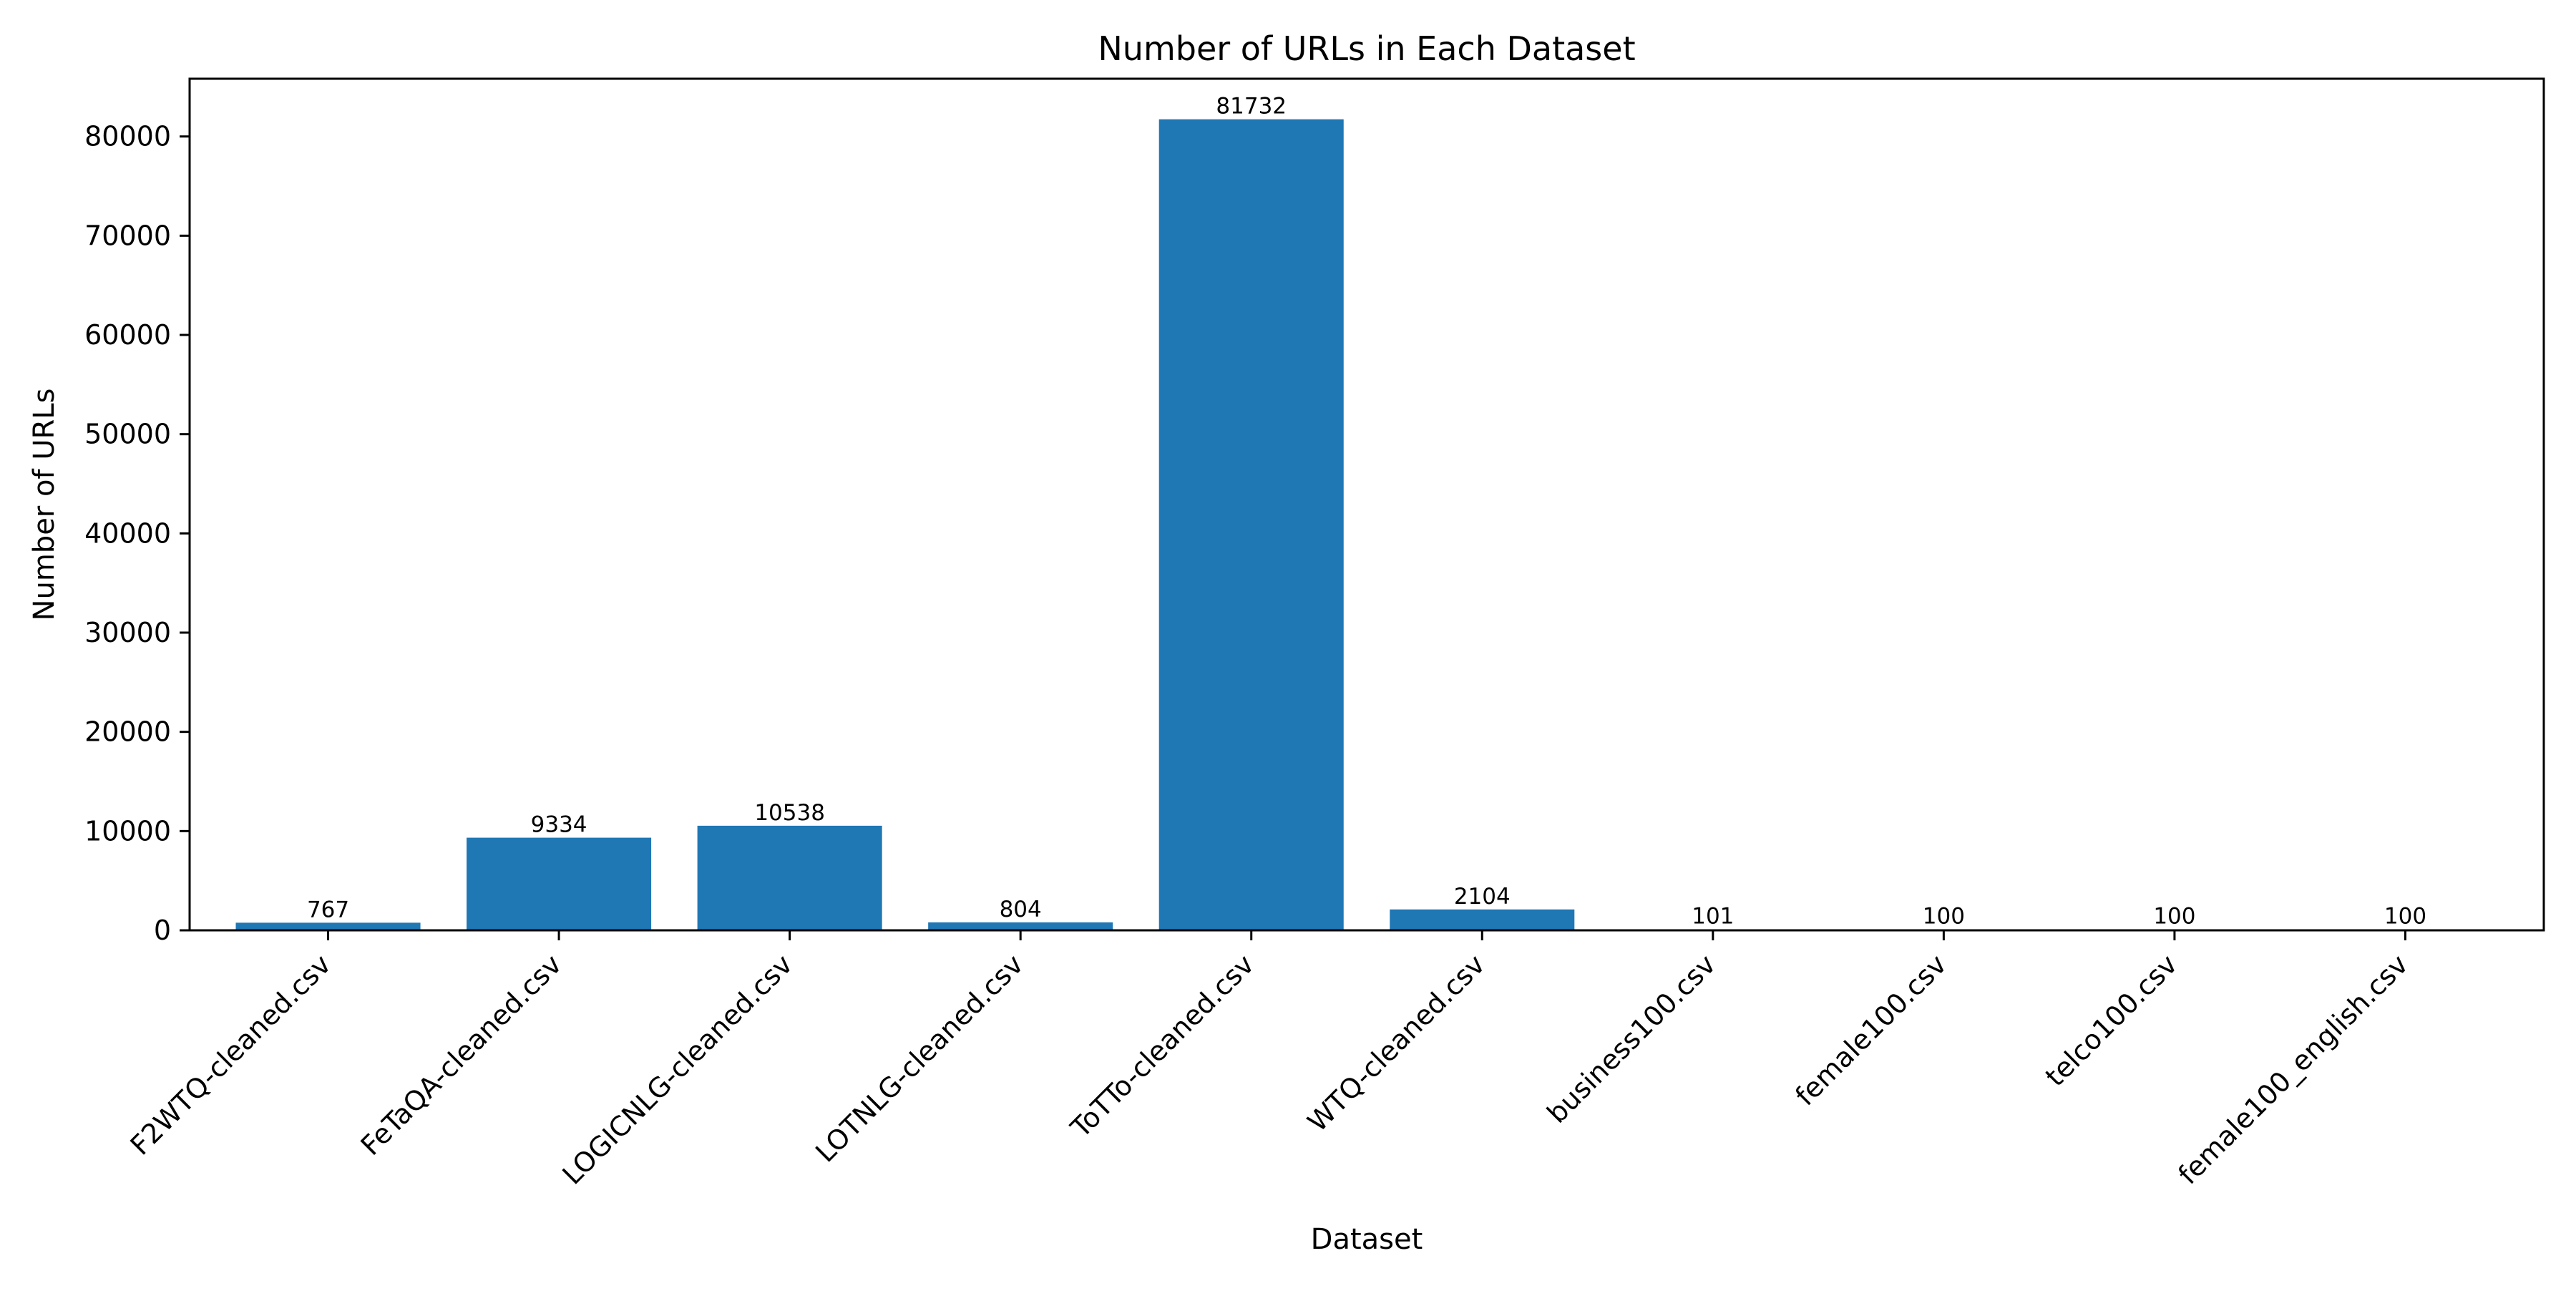 Image resolution: width=2576 pixels, height=1291 pixels. What do you see at coordinates (2174, 917) in the screenshot?
I see `bar-value-label-8: 100` at bounding box center [2174, 917].